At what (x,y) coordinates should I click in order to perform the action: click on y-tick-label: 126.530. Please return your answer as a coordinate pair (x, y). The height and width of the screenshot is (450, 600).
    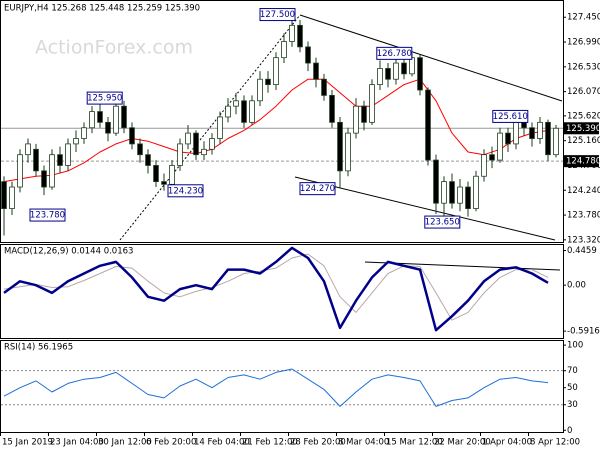
    Looking at the image, I should click on (583, 67).